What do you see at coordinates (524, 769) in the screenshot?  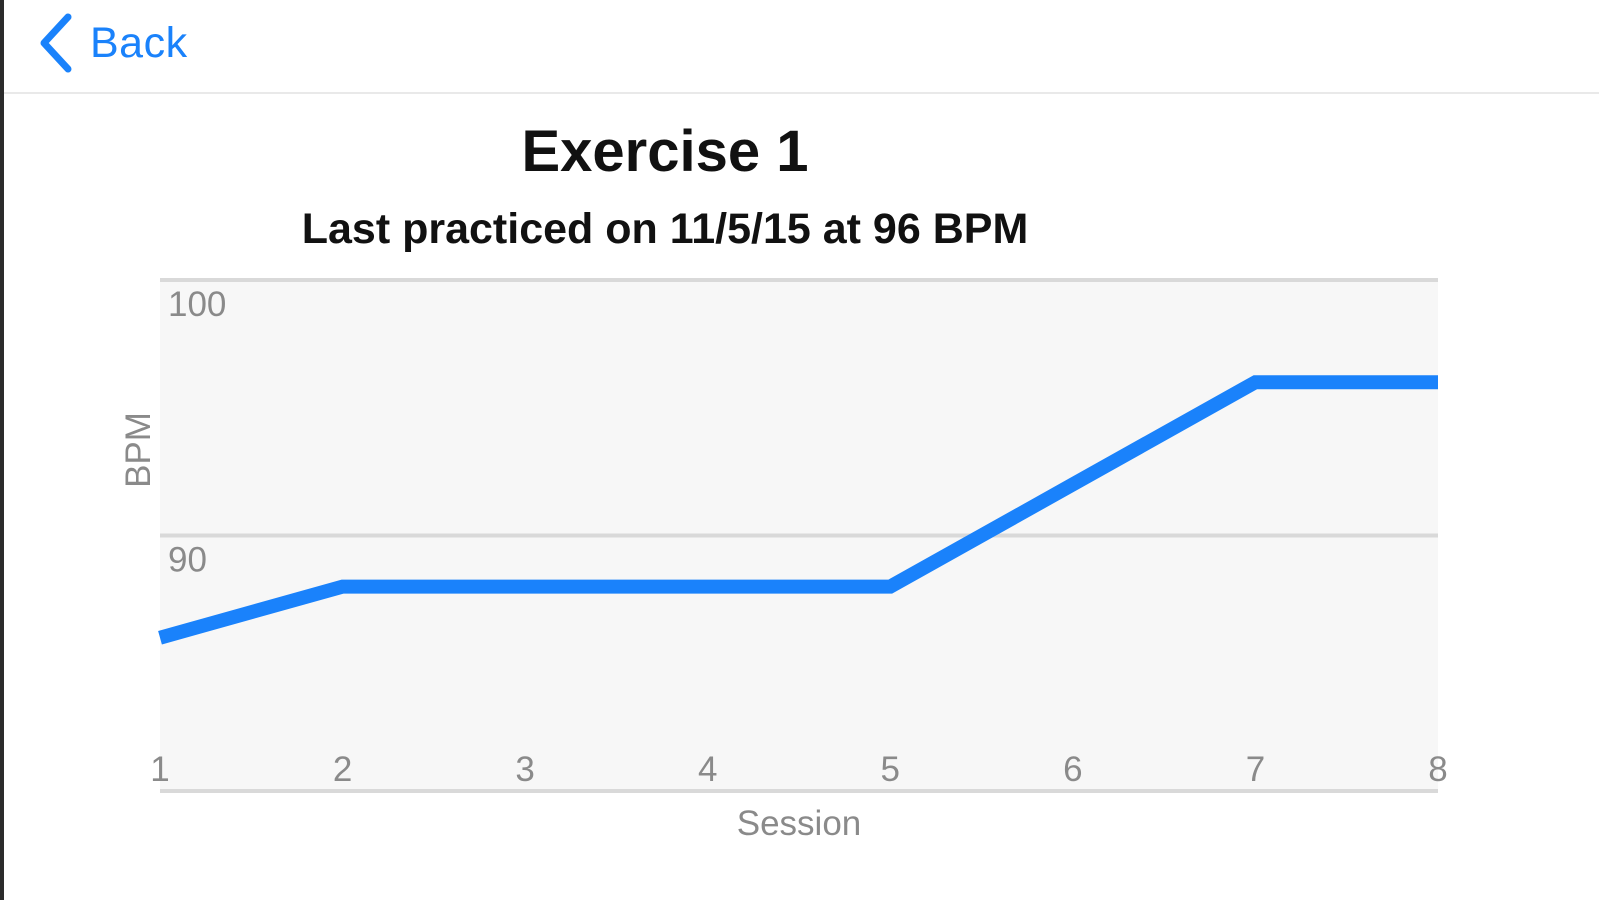 I see `x-tick-label: 3` at bounding box center [524, 769].